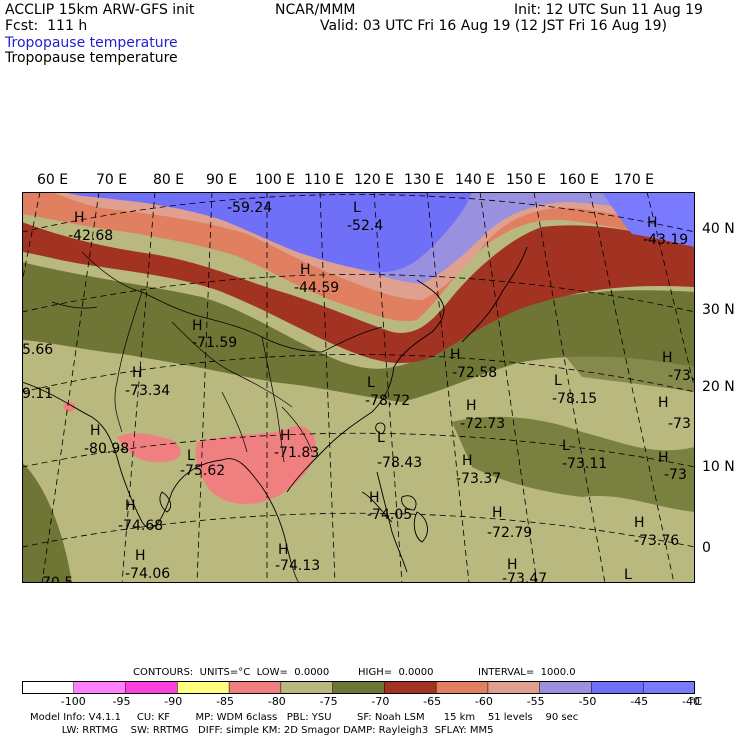 Image resolution: width=740 pixels, height=740 pixels. I want to click on colorbar-tick-label: -100, so click(73, 701).